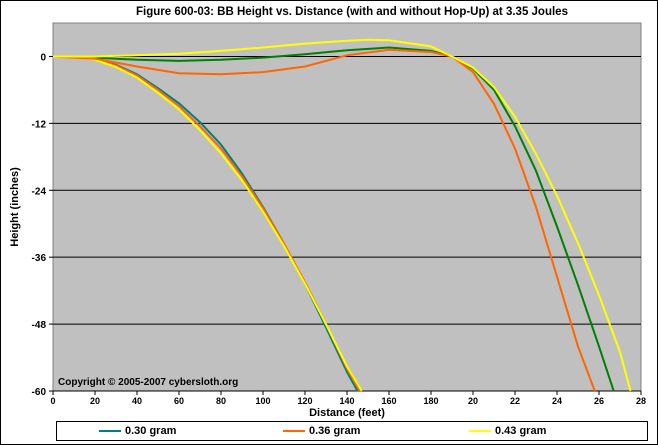 This screenshot has width=658, height=445. I want to click on x-tick-label: 22, so click(515, 401).